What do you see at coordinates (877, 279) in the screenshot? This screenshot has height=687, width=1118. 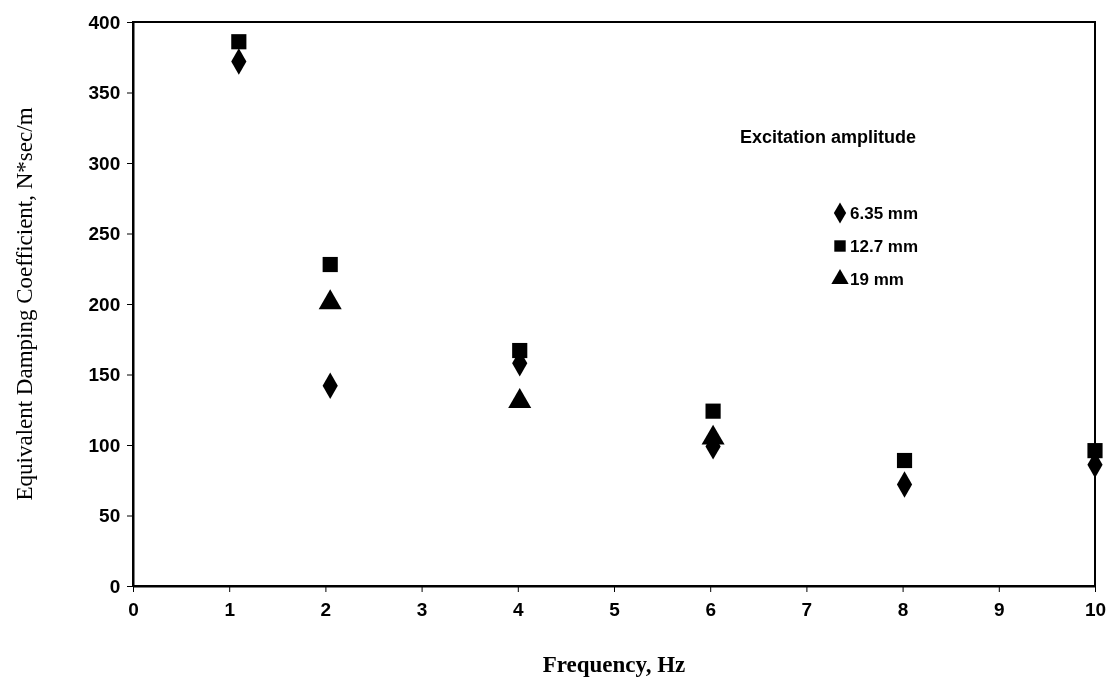 I see `legend-label: 19 mm` at bounding box center [877, 279].